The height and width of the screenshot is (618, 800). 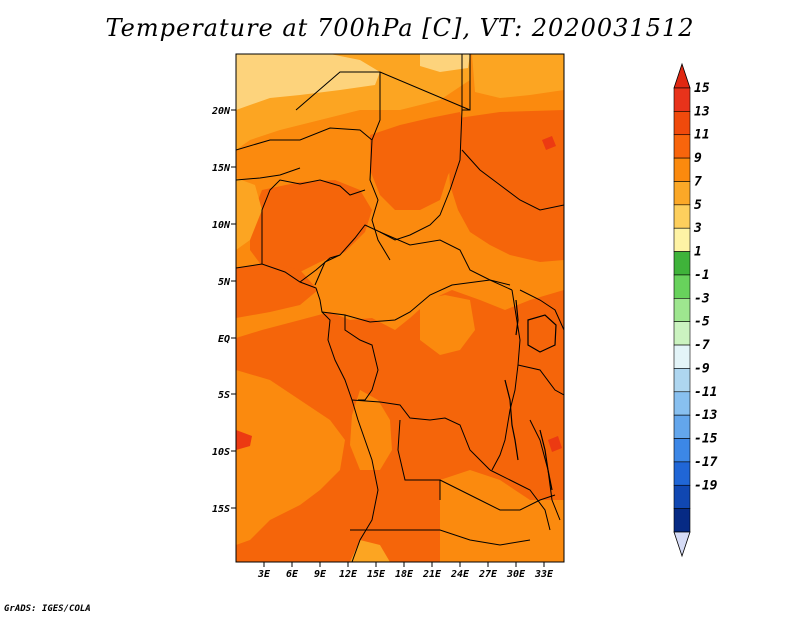 I want to click on lat-axis: 20N 15N 10N 5N EQ 5S 10S 15S, so click(x=223, y=310).